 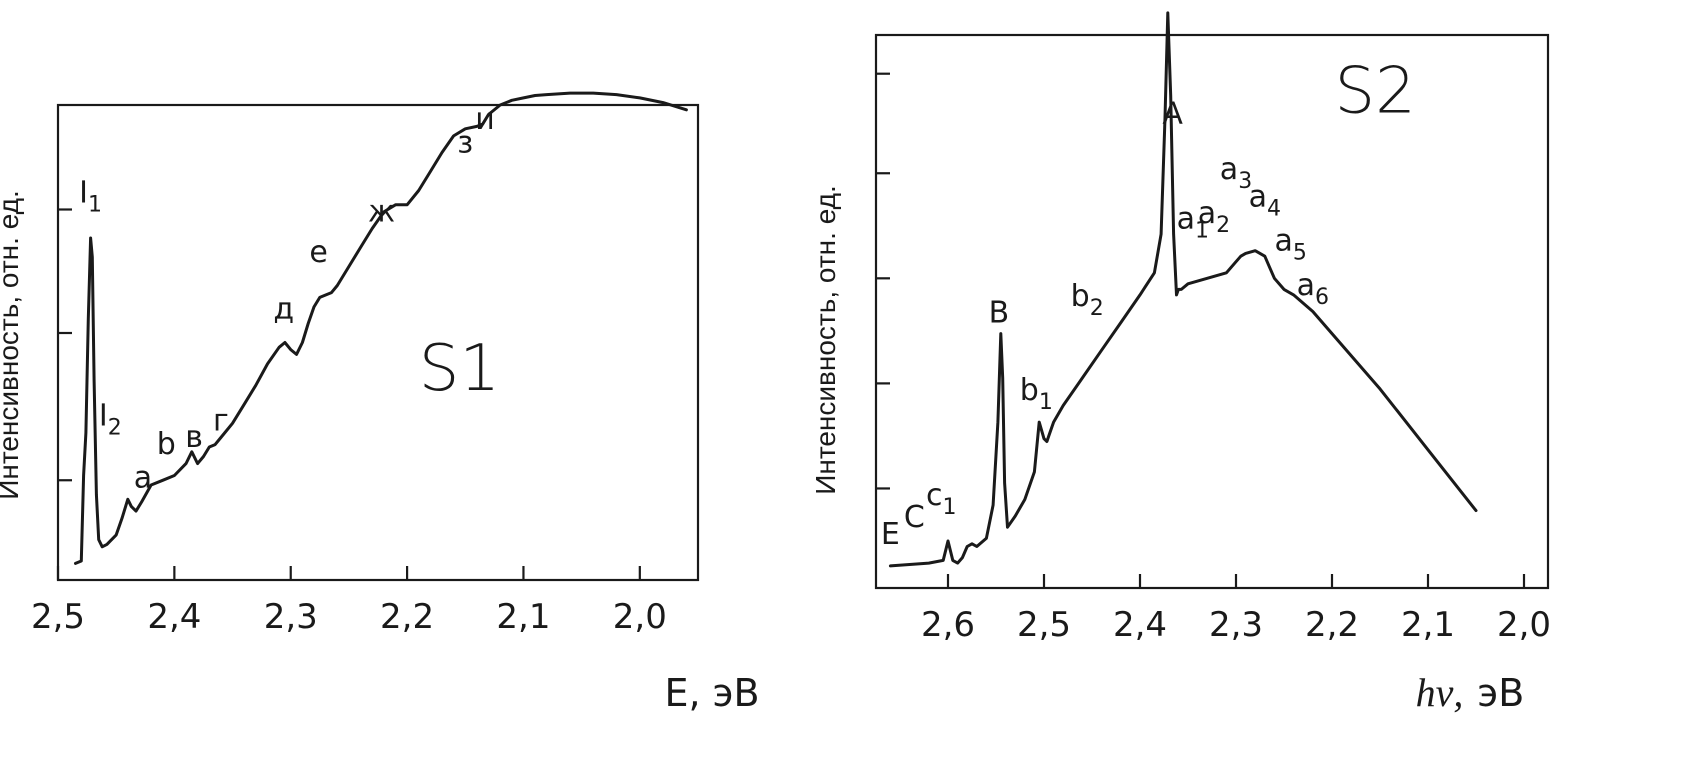 I want to click on peak-annotation-subscript: 3, so click(x=1245, y=181).